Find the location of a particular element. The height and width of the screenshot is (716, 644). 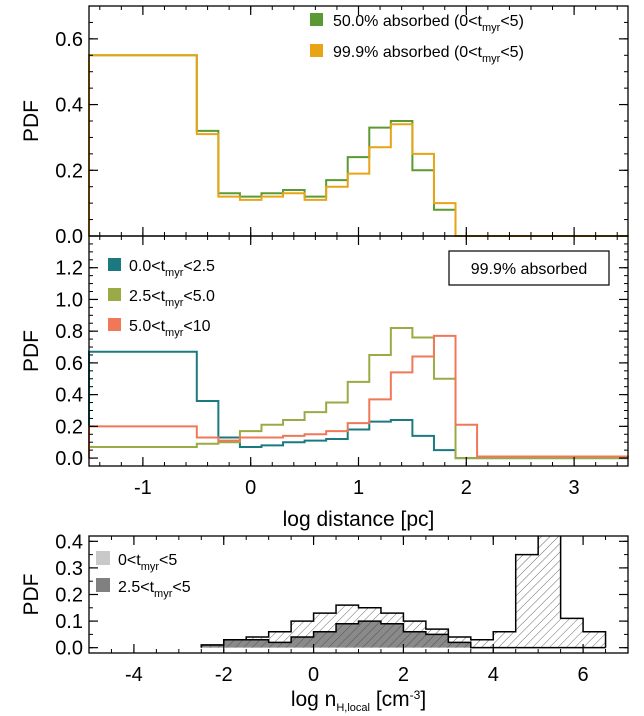

x-tick-label: -4 is located at coordinates (134, 675).